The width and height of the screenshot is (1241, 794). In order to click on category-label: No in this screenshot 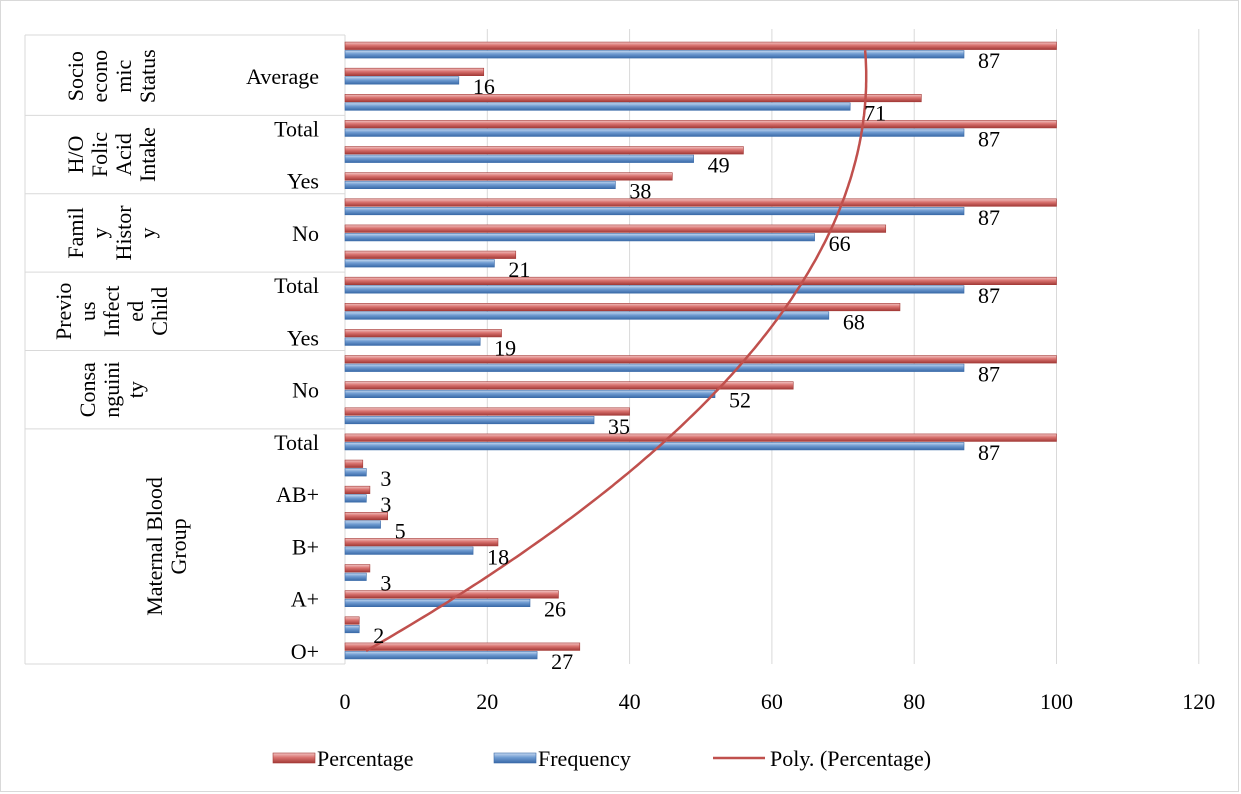, I will do `click(305, 233)`.